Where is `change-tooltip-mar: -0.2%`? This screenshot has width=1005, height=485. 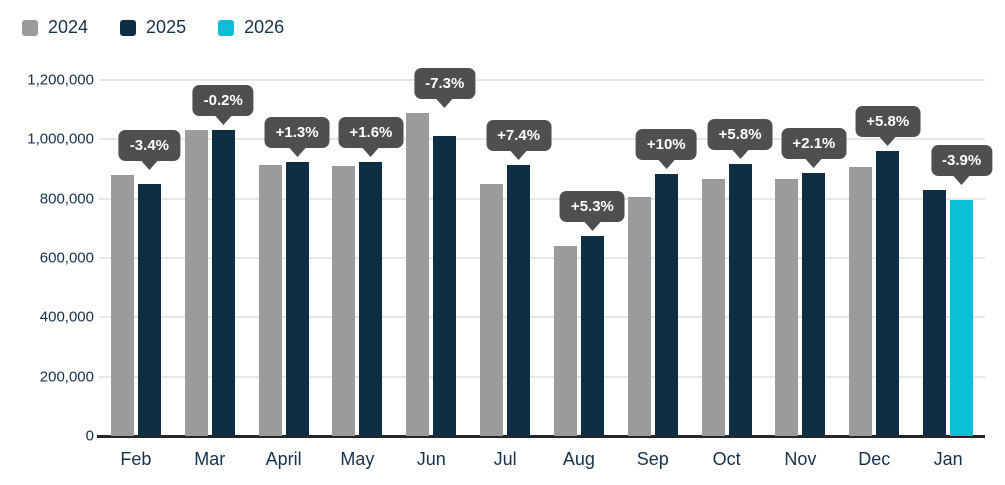 change-tooltip-mar: -0.2% is located at coordinates (223, 100).